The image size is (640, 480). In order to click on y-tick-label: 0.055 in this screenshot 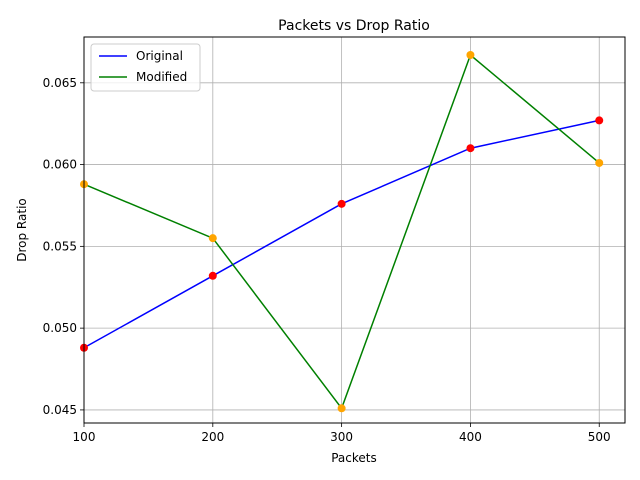, I will do `click(60, 246)`.